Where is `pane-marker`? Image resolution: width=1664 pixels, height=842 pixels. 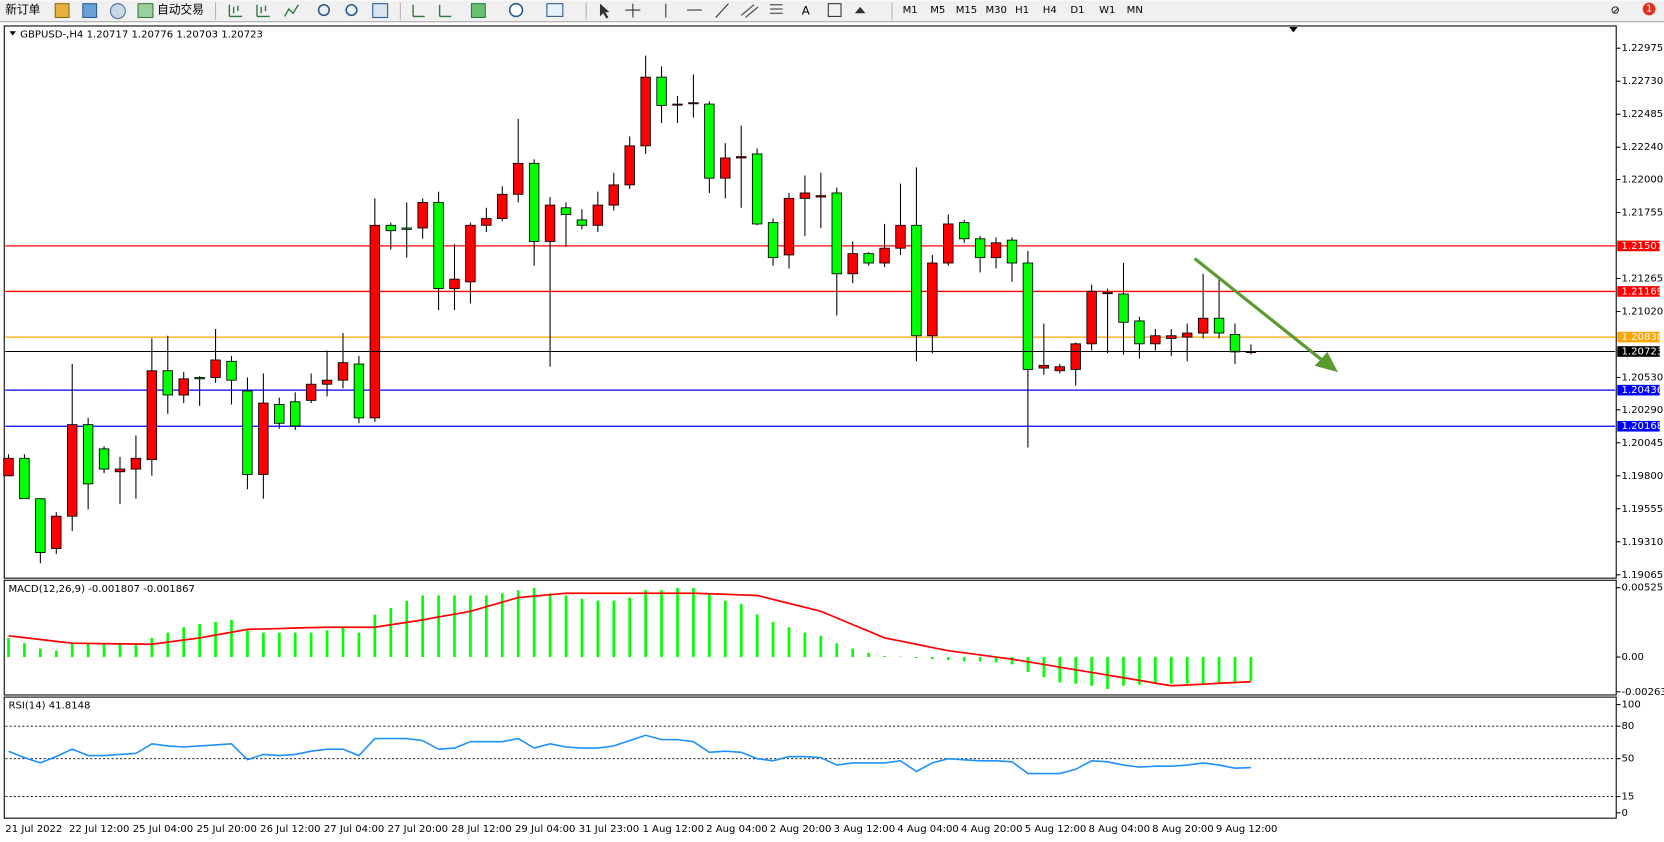 pane-marker is located at coordinates (12, 33).